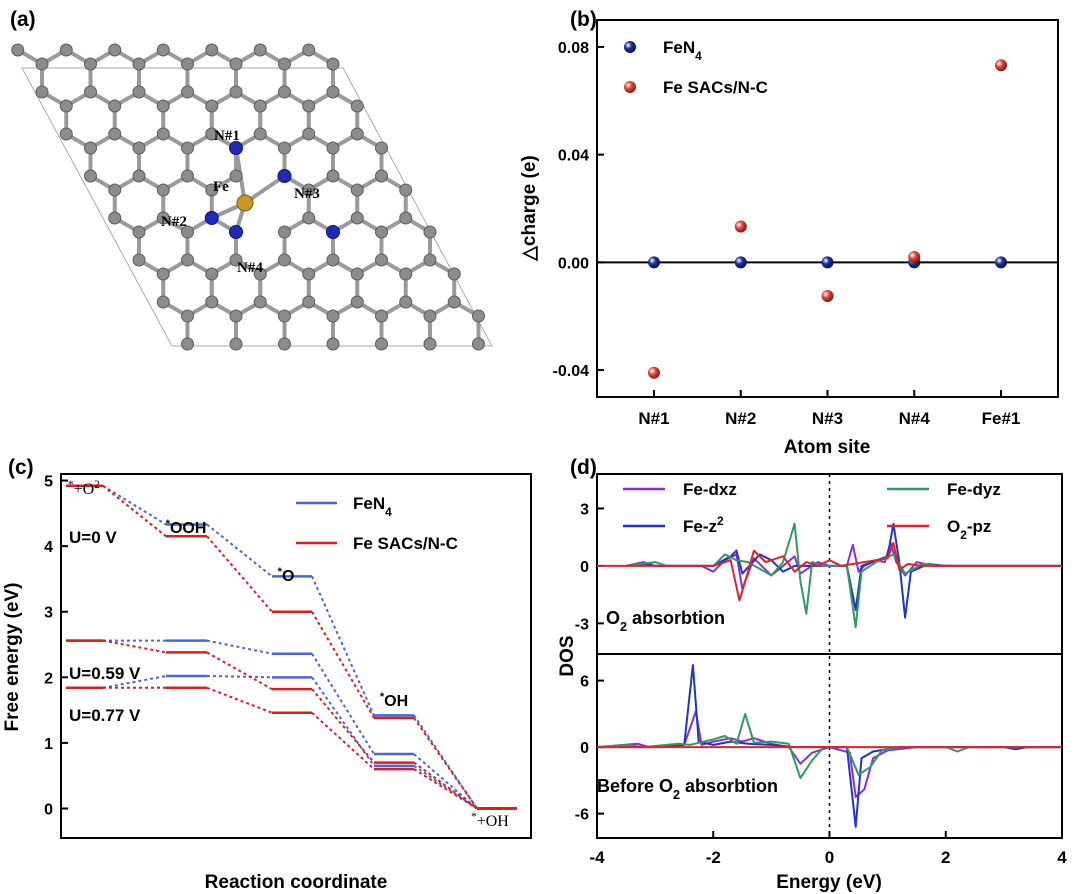 This screenshot has width=1080, height=894. I want to click on y-tick-label: -0.04, so click(571, 371).